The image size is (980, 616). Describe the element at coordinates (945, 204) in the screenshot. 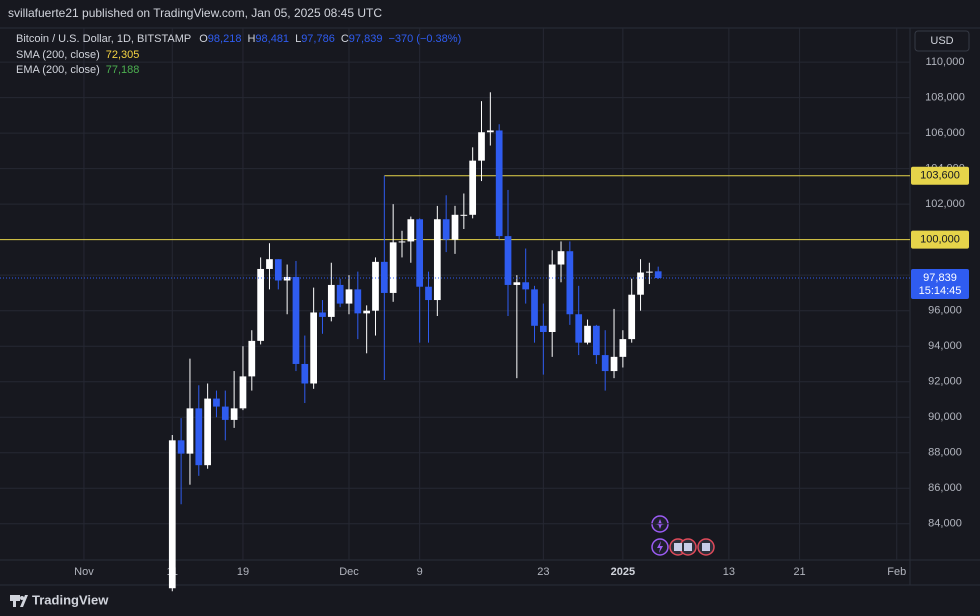

I see `y-tick-label: 102,000` at that location.